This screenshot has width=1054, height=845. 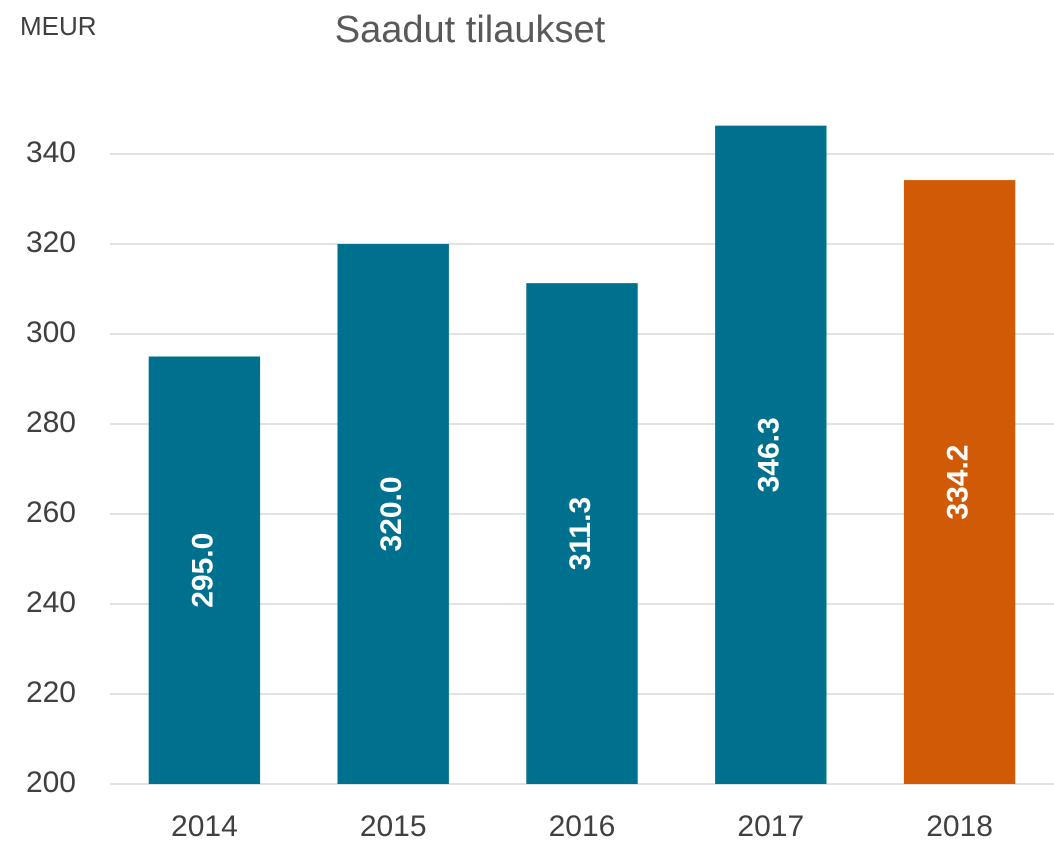 What do you see at coordinates (582, 826) in the screenshot?
I see `x-tick-label: 2016` at bounding box center [582, 826].